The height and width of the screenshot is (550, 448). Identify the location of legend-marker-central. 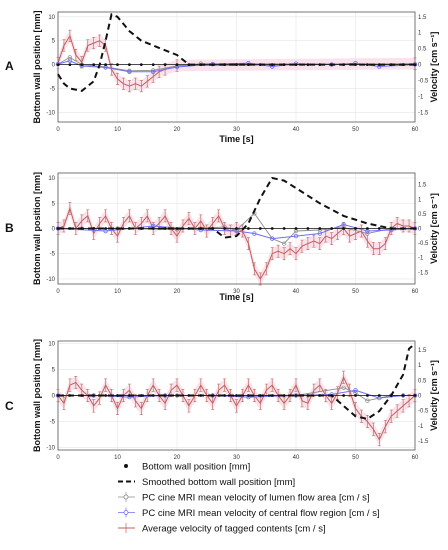
(126, 512).